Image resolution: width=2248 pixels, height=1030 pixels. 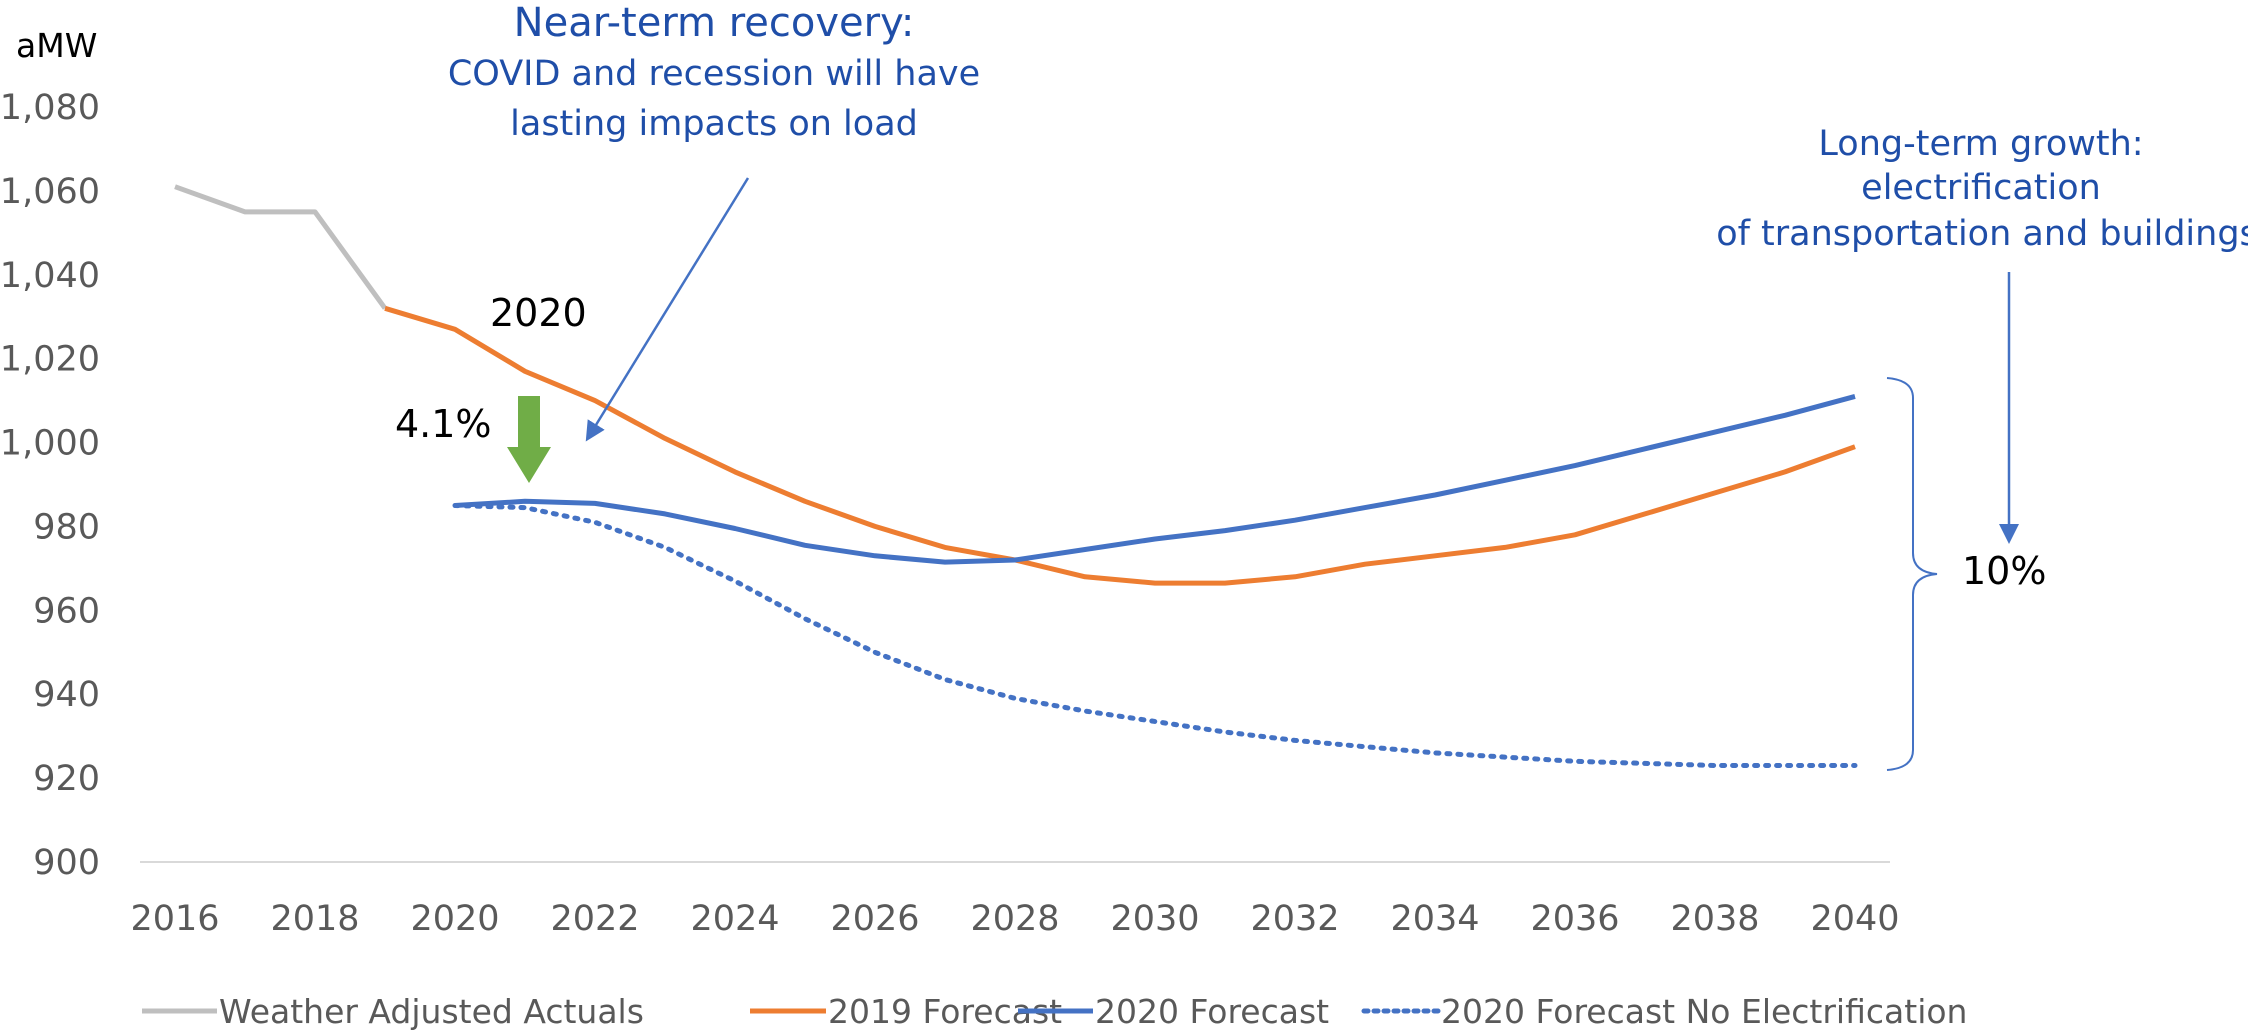 I want to click on x-tick-label: 2034, so click(x=1434, y=919).